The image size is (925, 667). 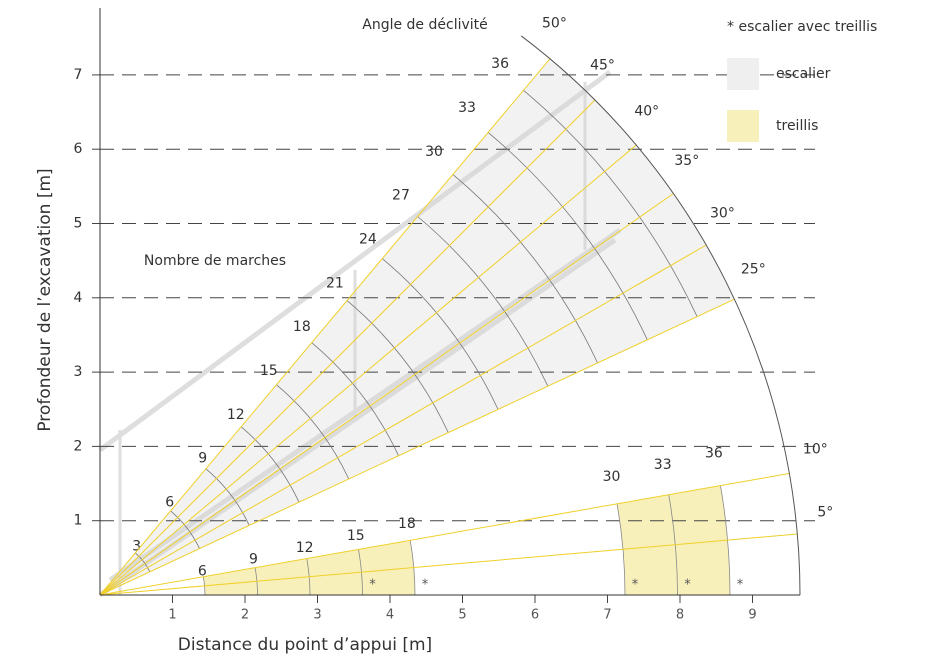 I want to click on angle-label: 50°, so click(x=554, y=24).